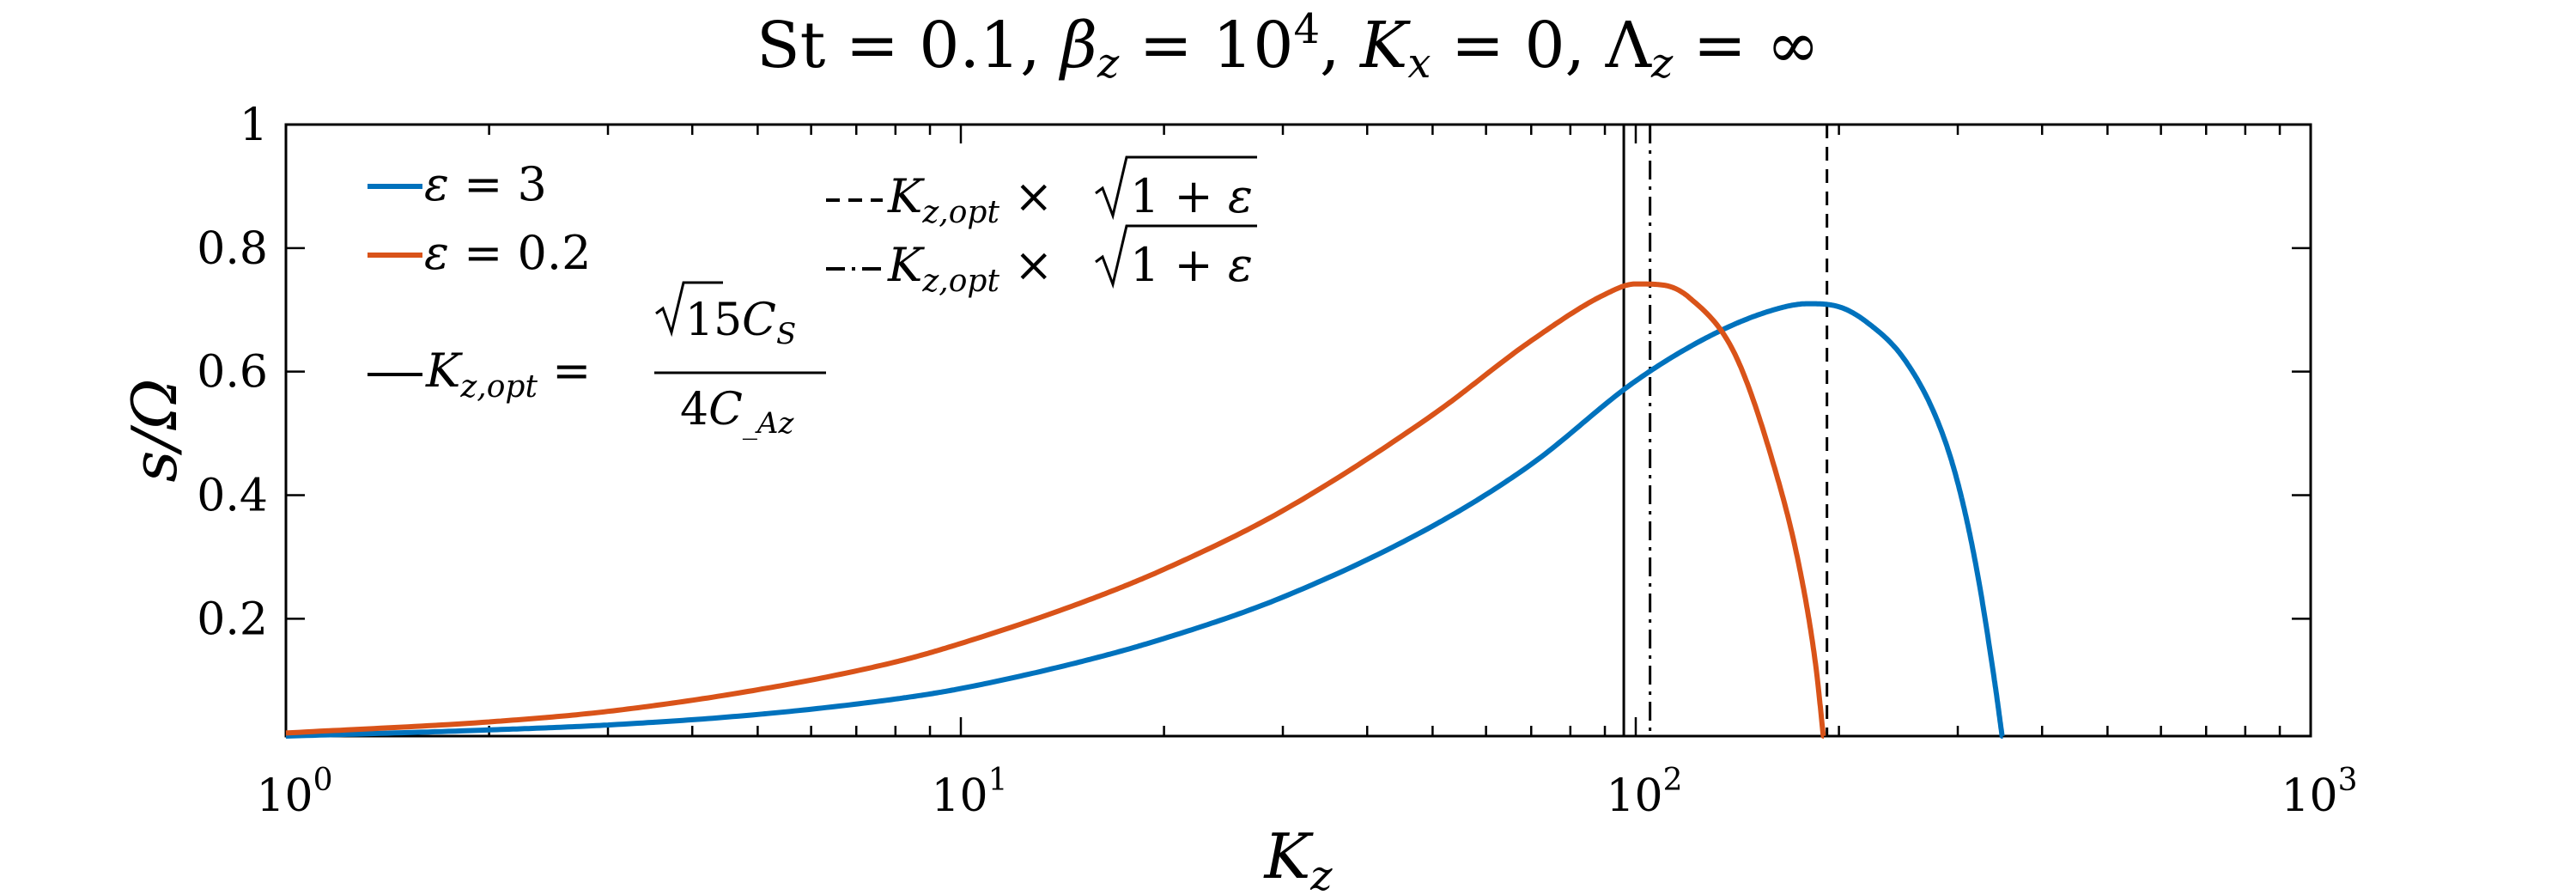  I want to click on x-tick-label: 10⁰, so click(294, 792).